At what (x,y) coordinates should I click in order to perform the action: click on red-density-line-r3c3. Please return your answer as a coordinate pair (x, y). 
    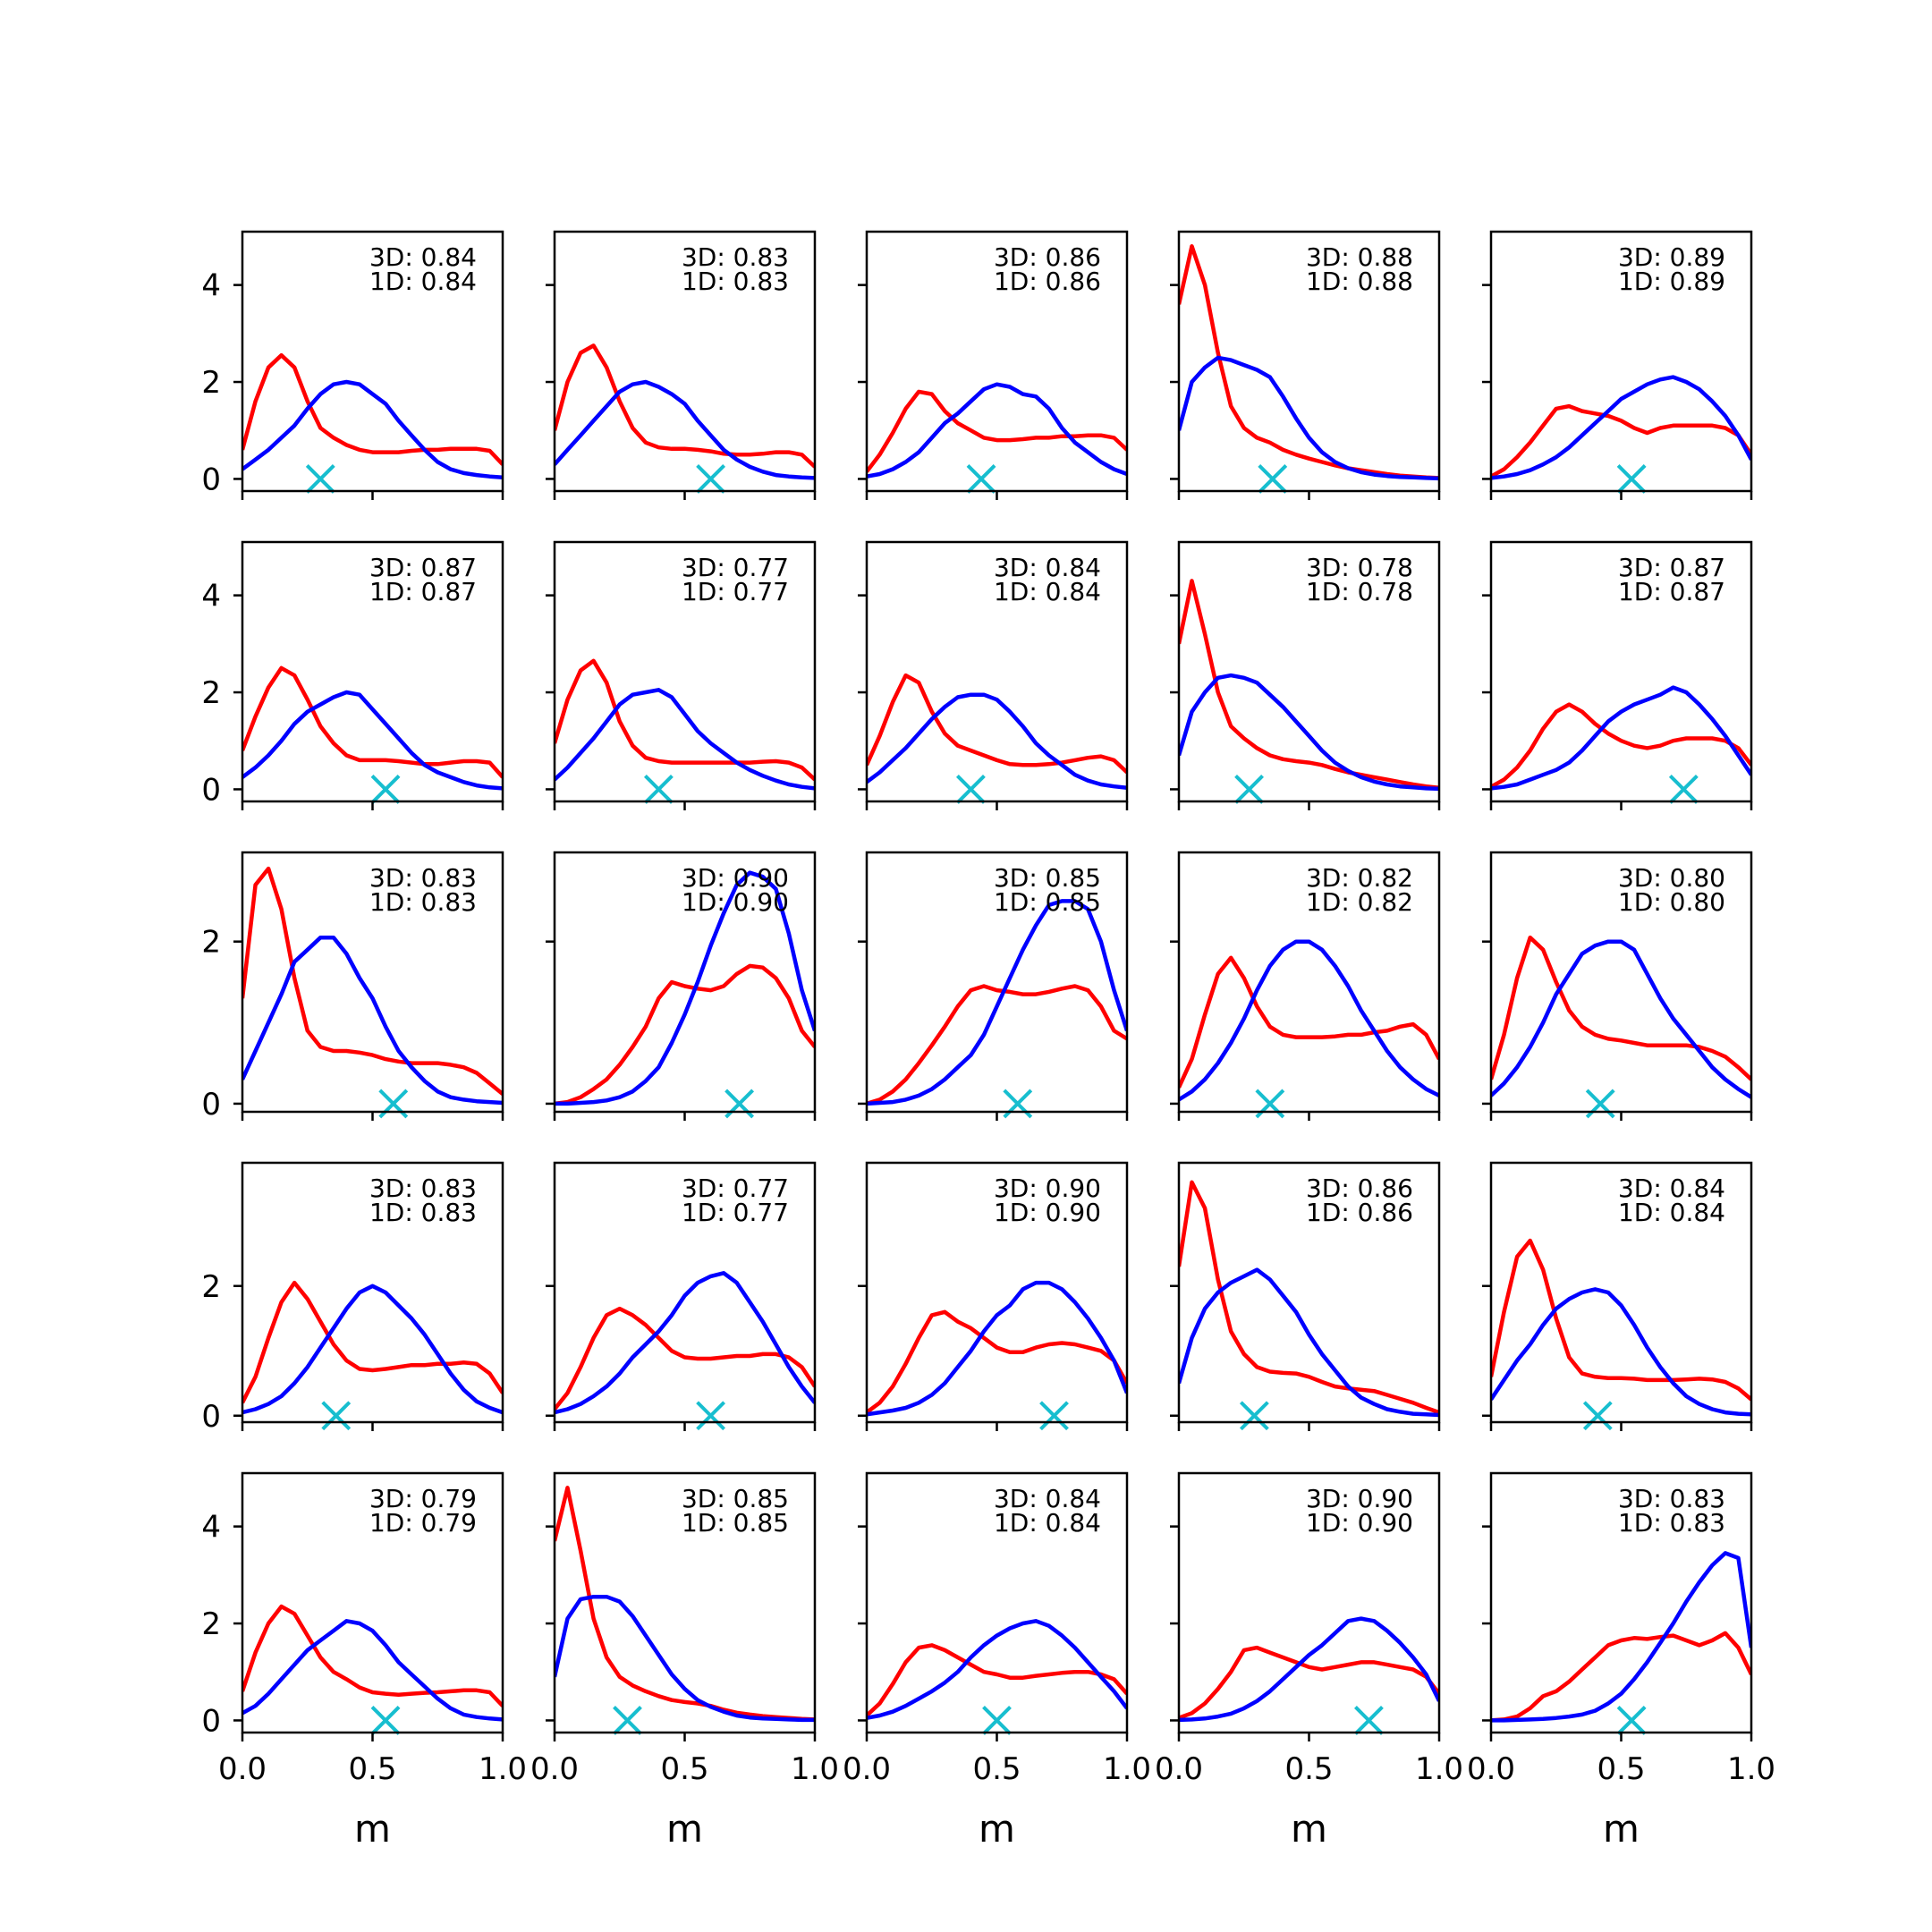
    Looking at the image, I should click on (1309, 1297).